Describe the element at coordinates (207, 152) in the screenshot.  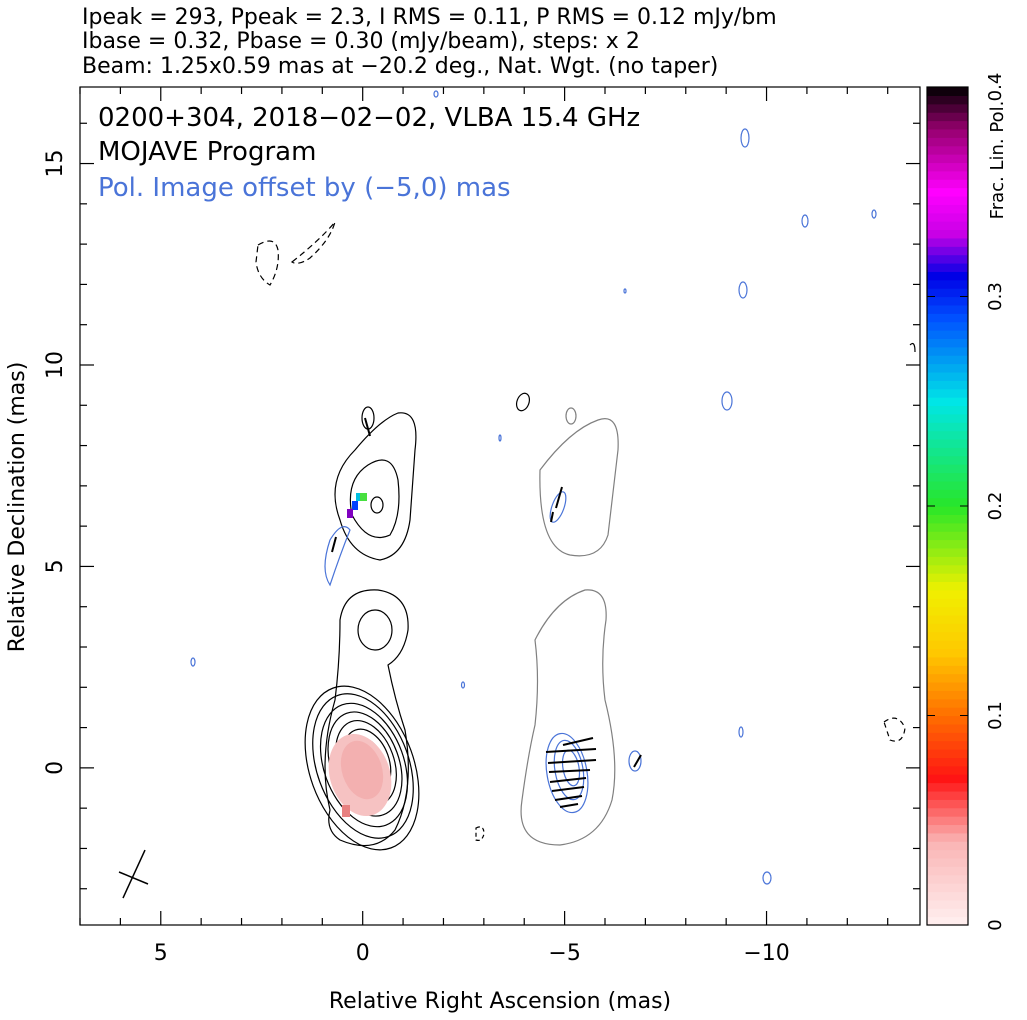
I see `program-annotation: MOJAVE Program` at that location.